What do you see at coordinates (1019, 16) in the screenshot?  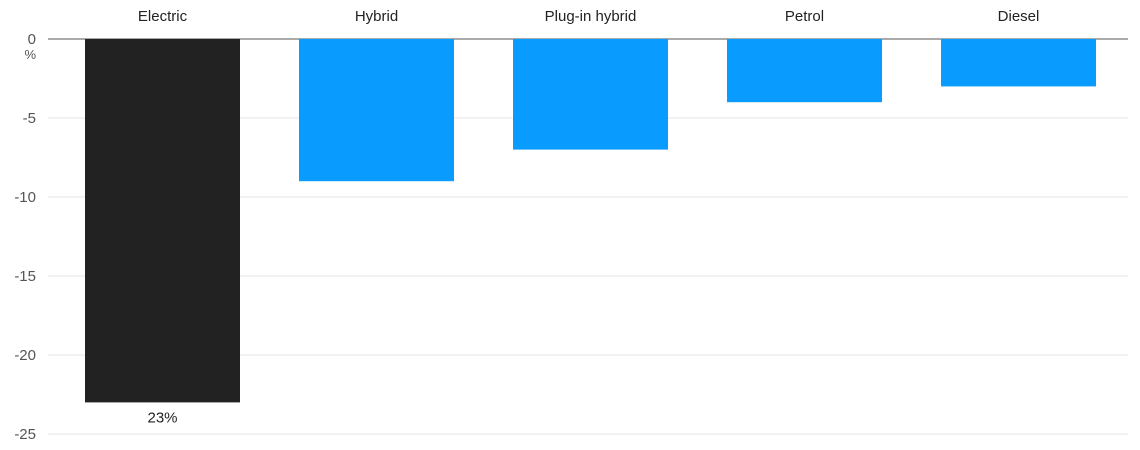 I see `category-label: Diesel` at bounding box center [1019, 16].